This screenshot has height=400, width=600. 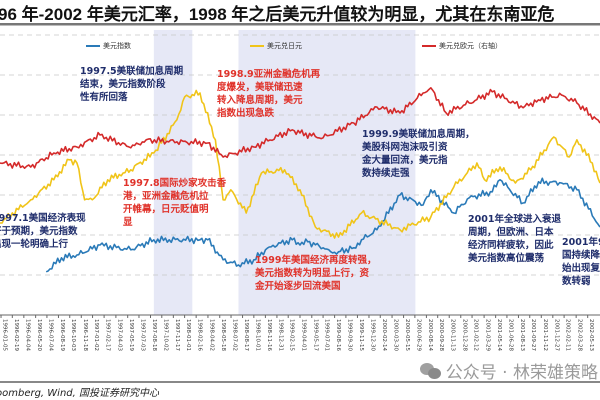 I want to click on x-tick-label: 1998-07-02, so click(x=235, y=335).